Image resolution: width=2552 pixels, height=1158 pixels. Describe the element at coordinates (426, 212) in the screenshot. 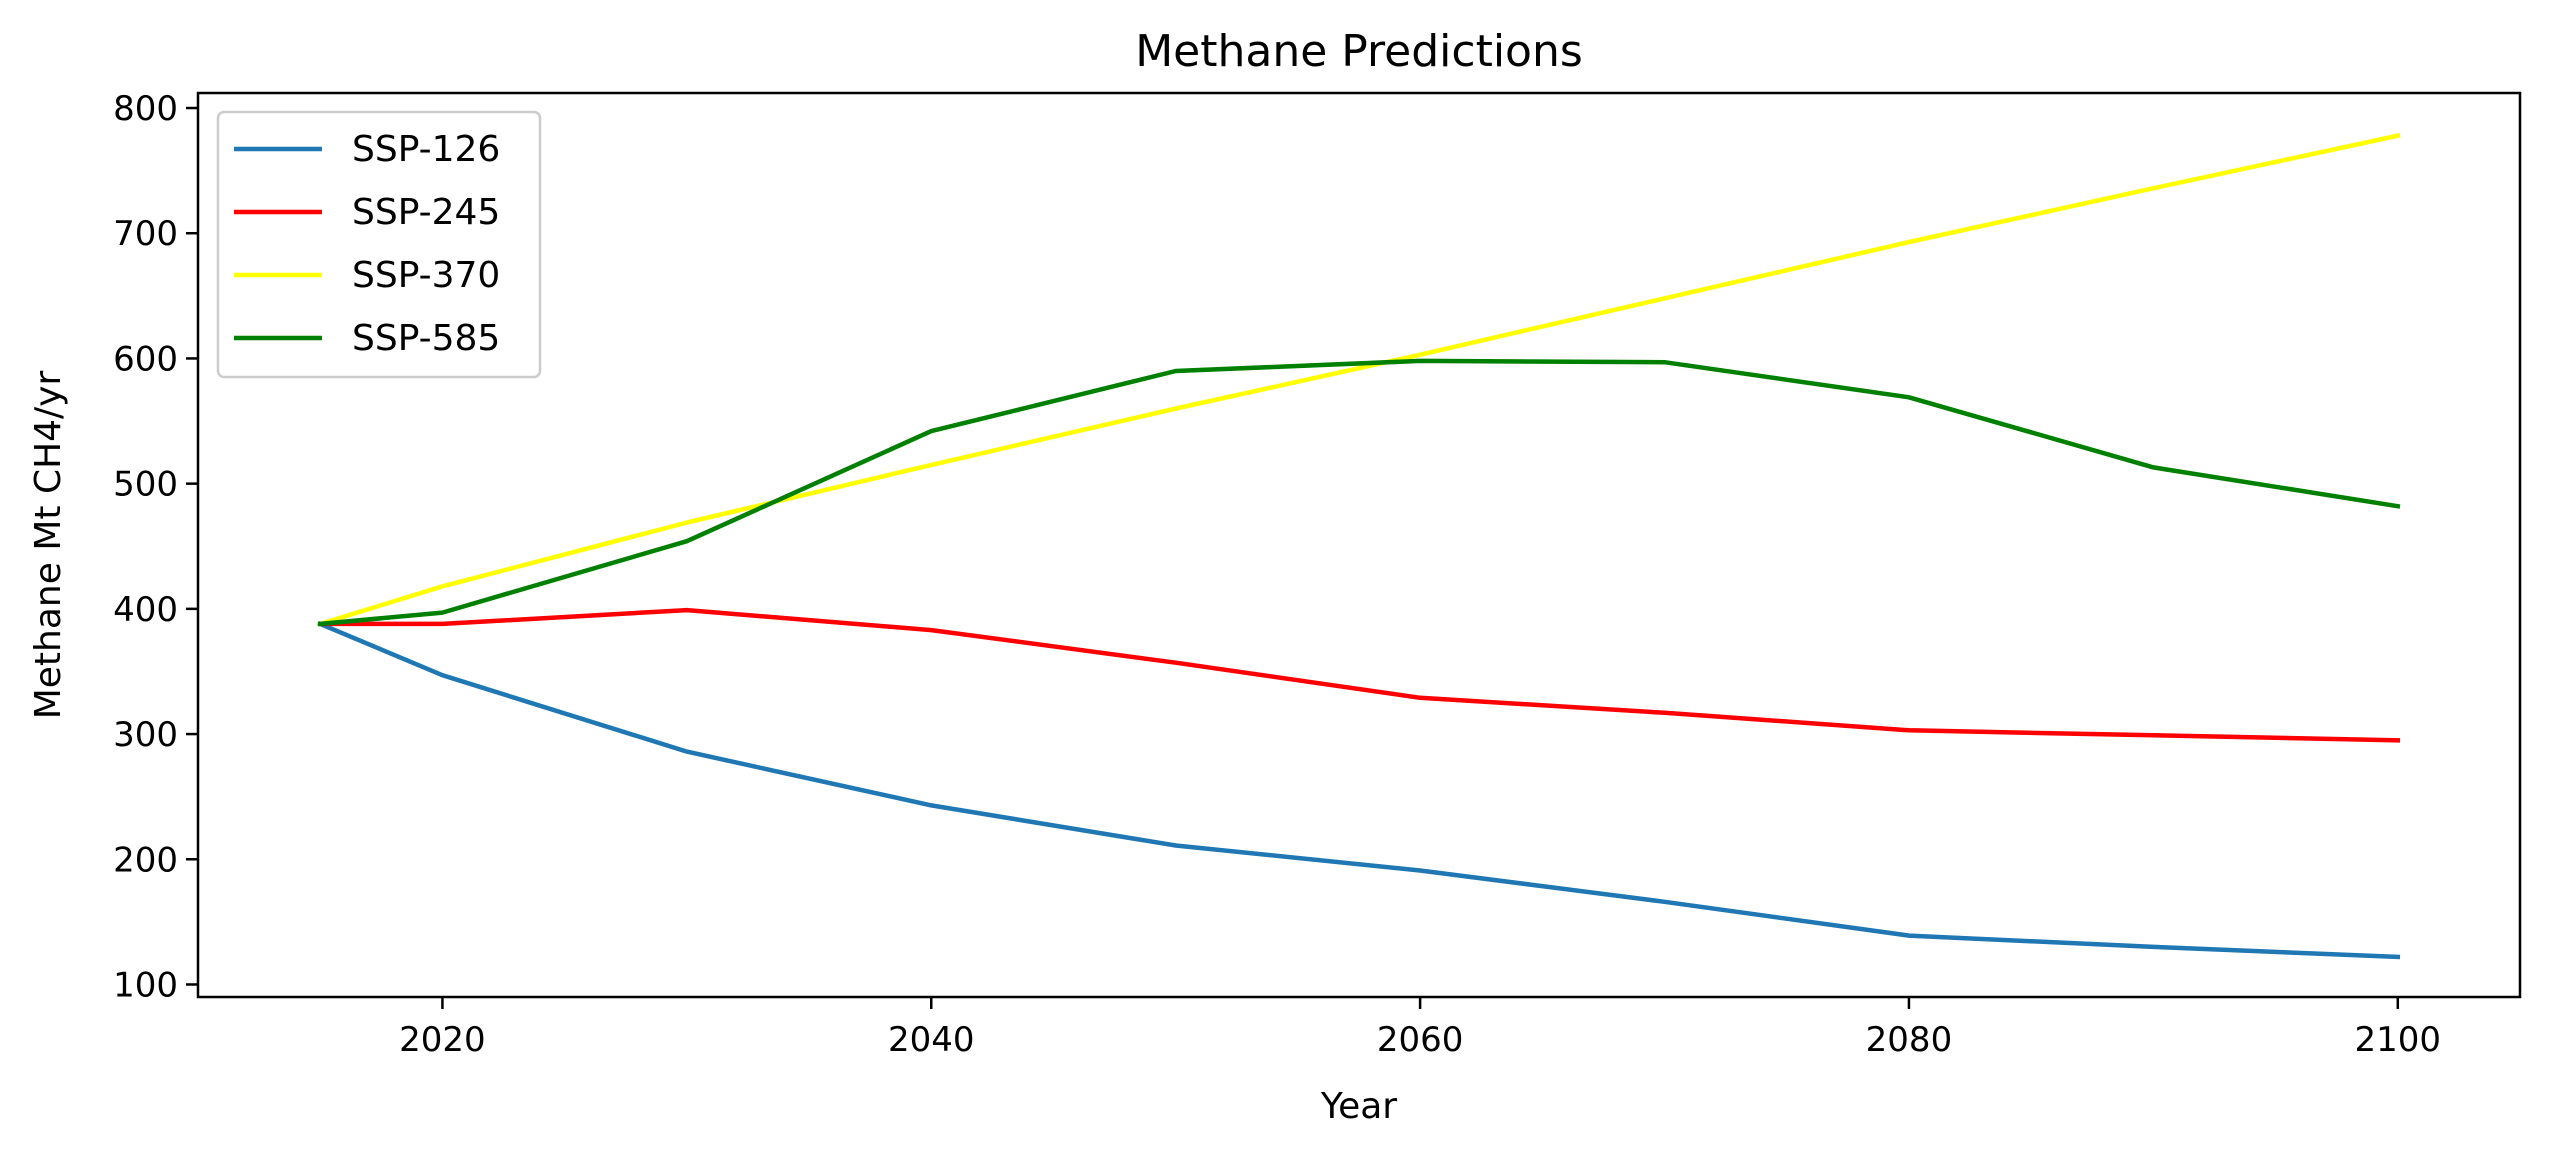

I see `legend-label: SSP-245` at that location.